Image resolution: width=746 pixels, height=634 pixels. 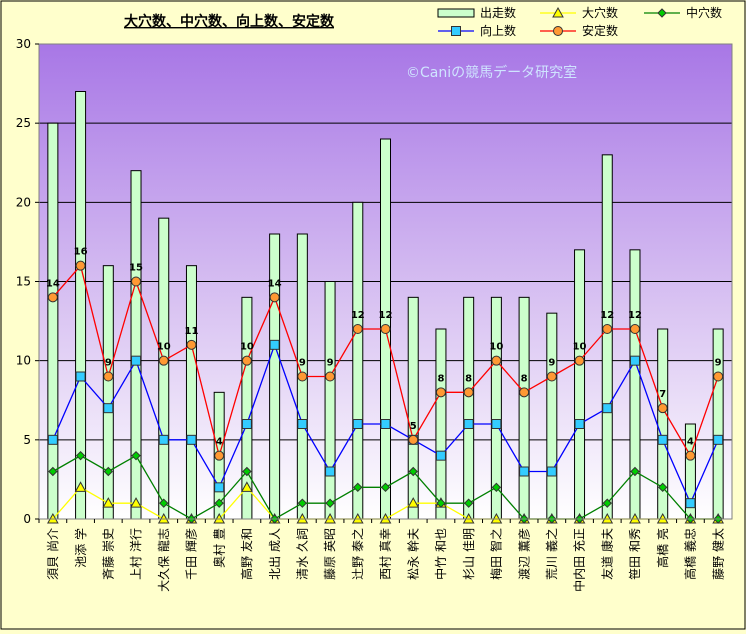 What do you see at coordinates (358, 554) in the screenshot?
I see `x-tick-label: 辻野 泰之` at bounding box center [358, 554].